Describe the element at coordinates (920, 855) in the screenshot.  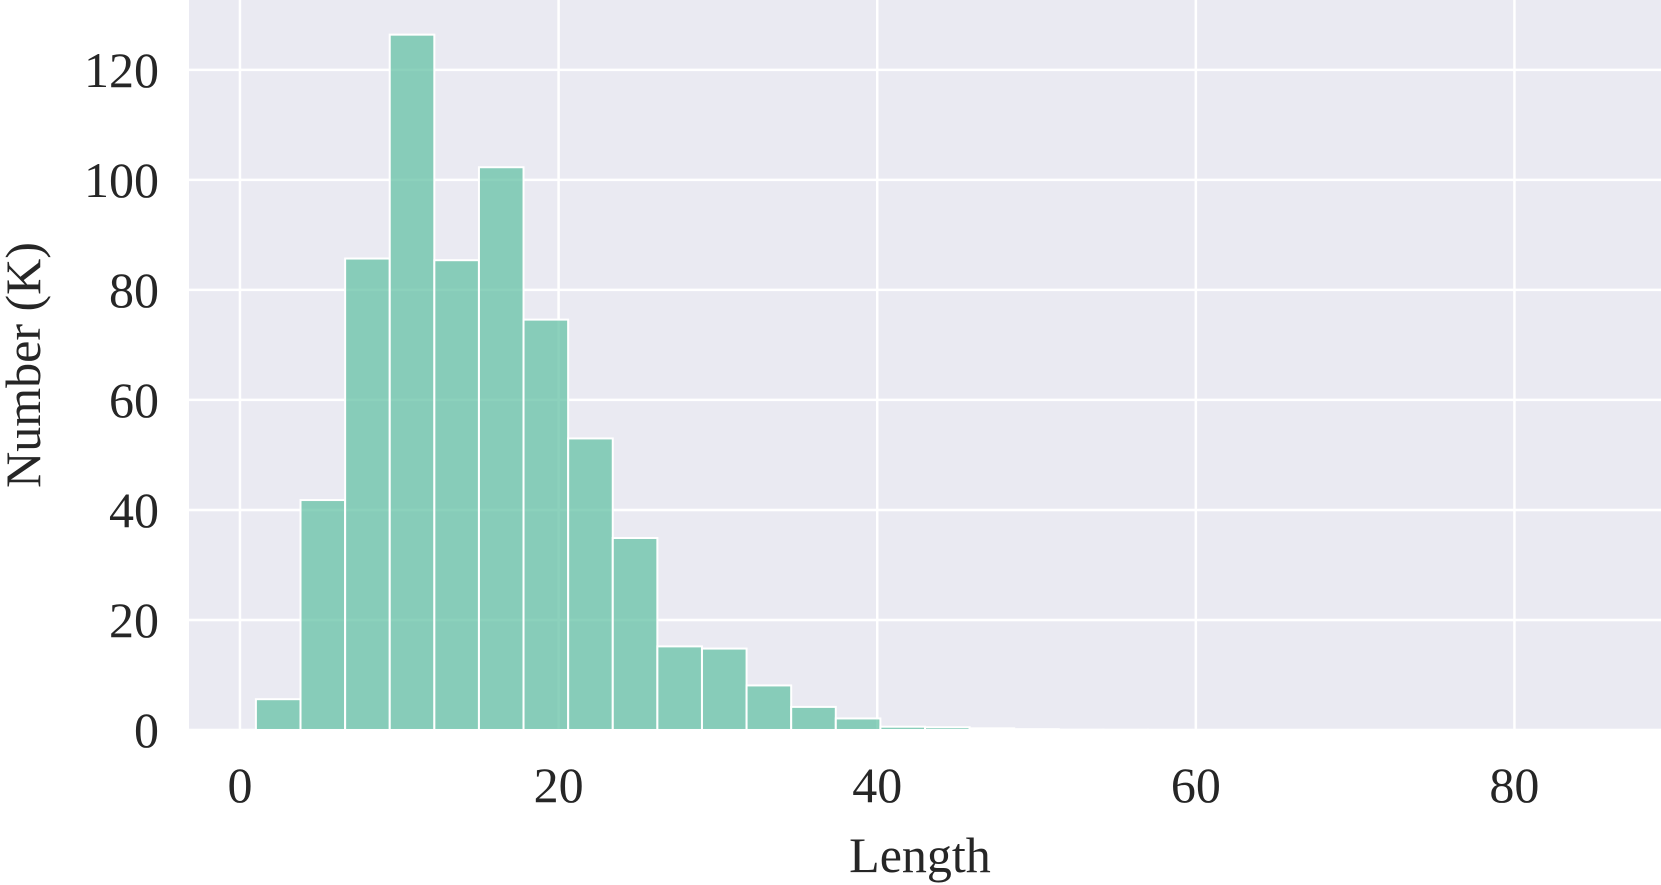
I see `x-axis-label: Length` at that location.